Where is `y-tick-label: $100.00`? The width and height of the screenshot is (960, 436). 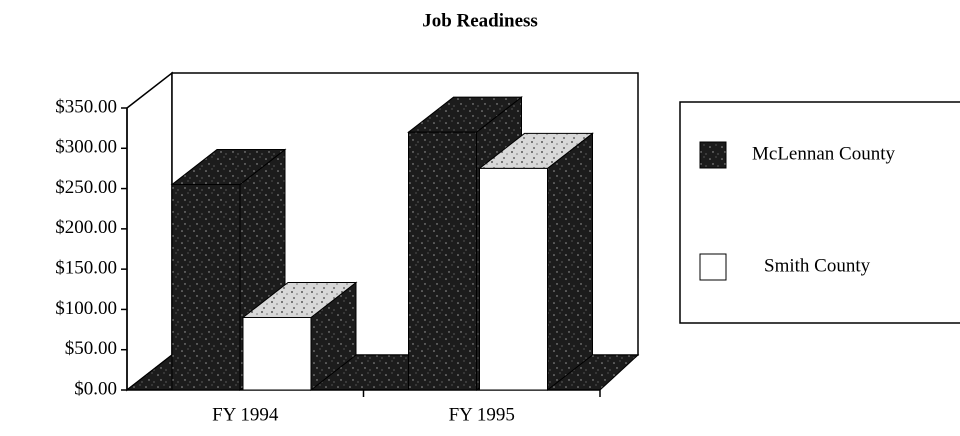
y-tick-label: $100.00 is located at coordinates (86, 308).